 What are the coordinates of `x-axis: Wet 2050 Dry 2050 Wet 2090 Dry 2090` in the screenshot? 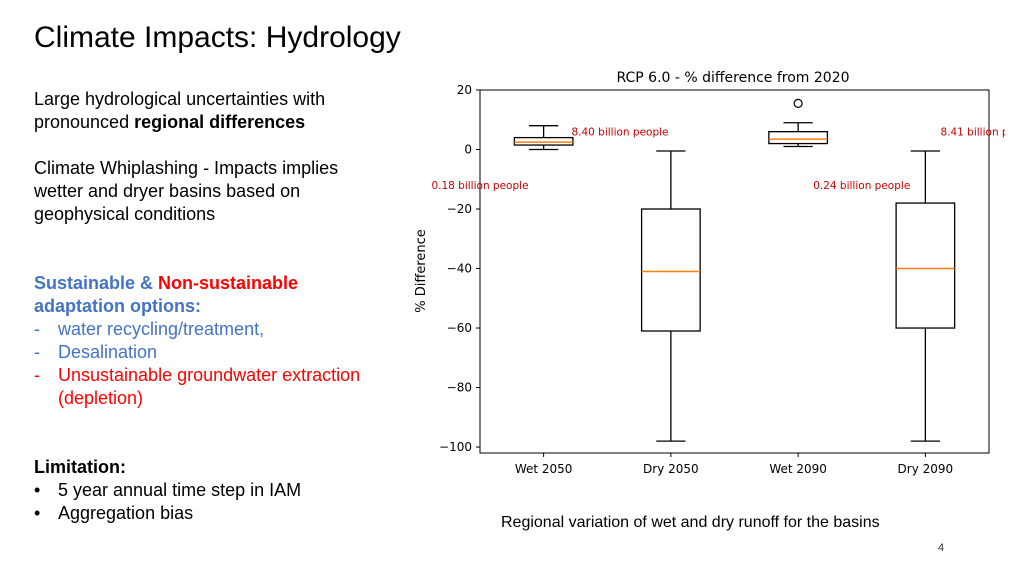 It's located at (734, 464).